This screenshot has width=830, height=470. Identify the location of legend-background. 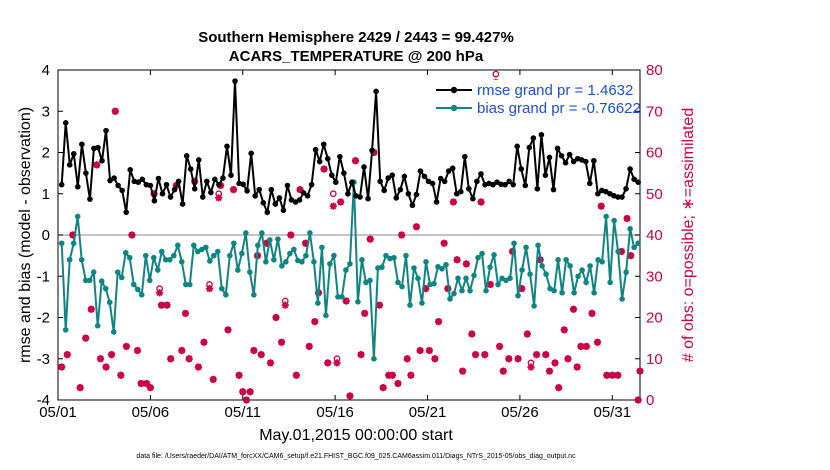
(530, 101).